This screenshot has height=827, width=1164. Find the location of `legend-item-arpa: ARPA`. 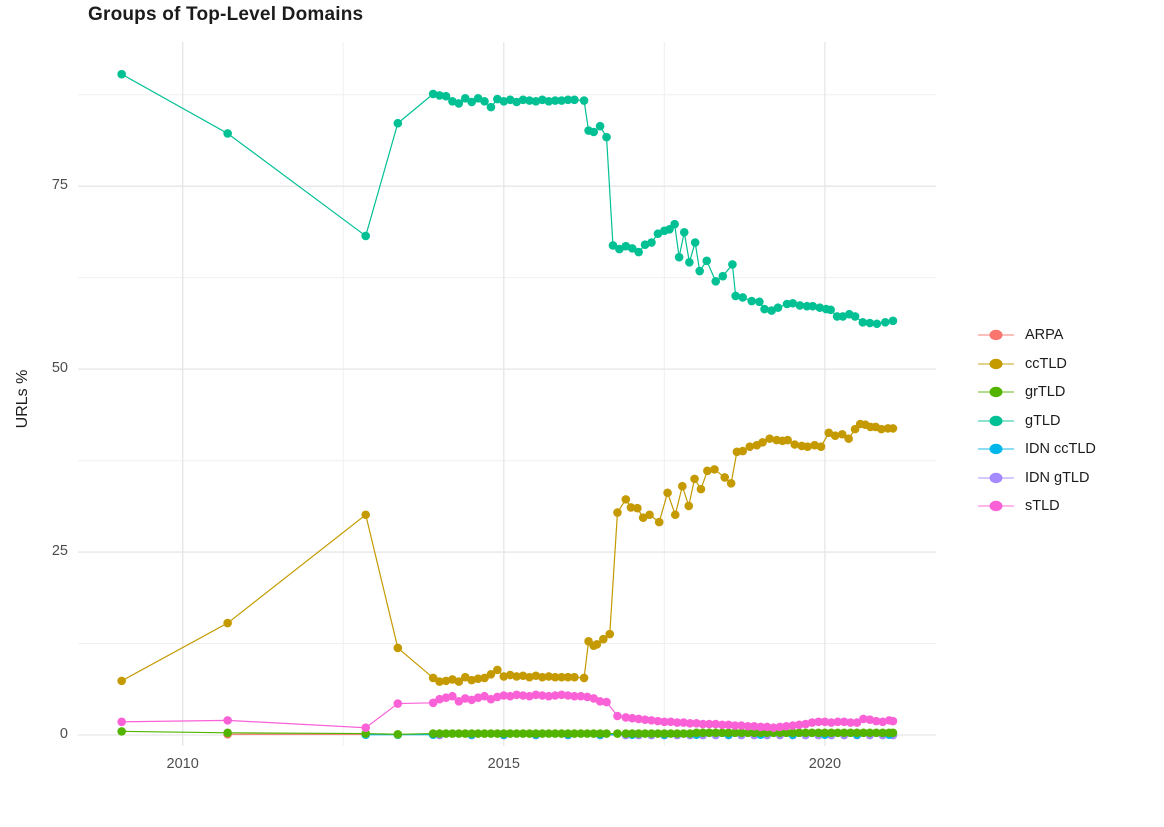

legend-item-arpa: ARPA is located at coordinates (1036, 335).